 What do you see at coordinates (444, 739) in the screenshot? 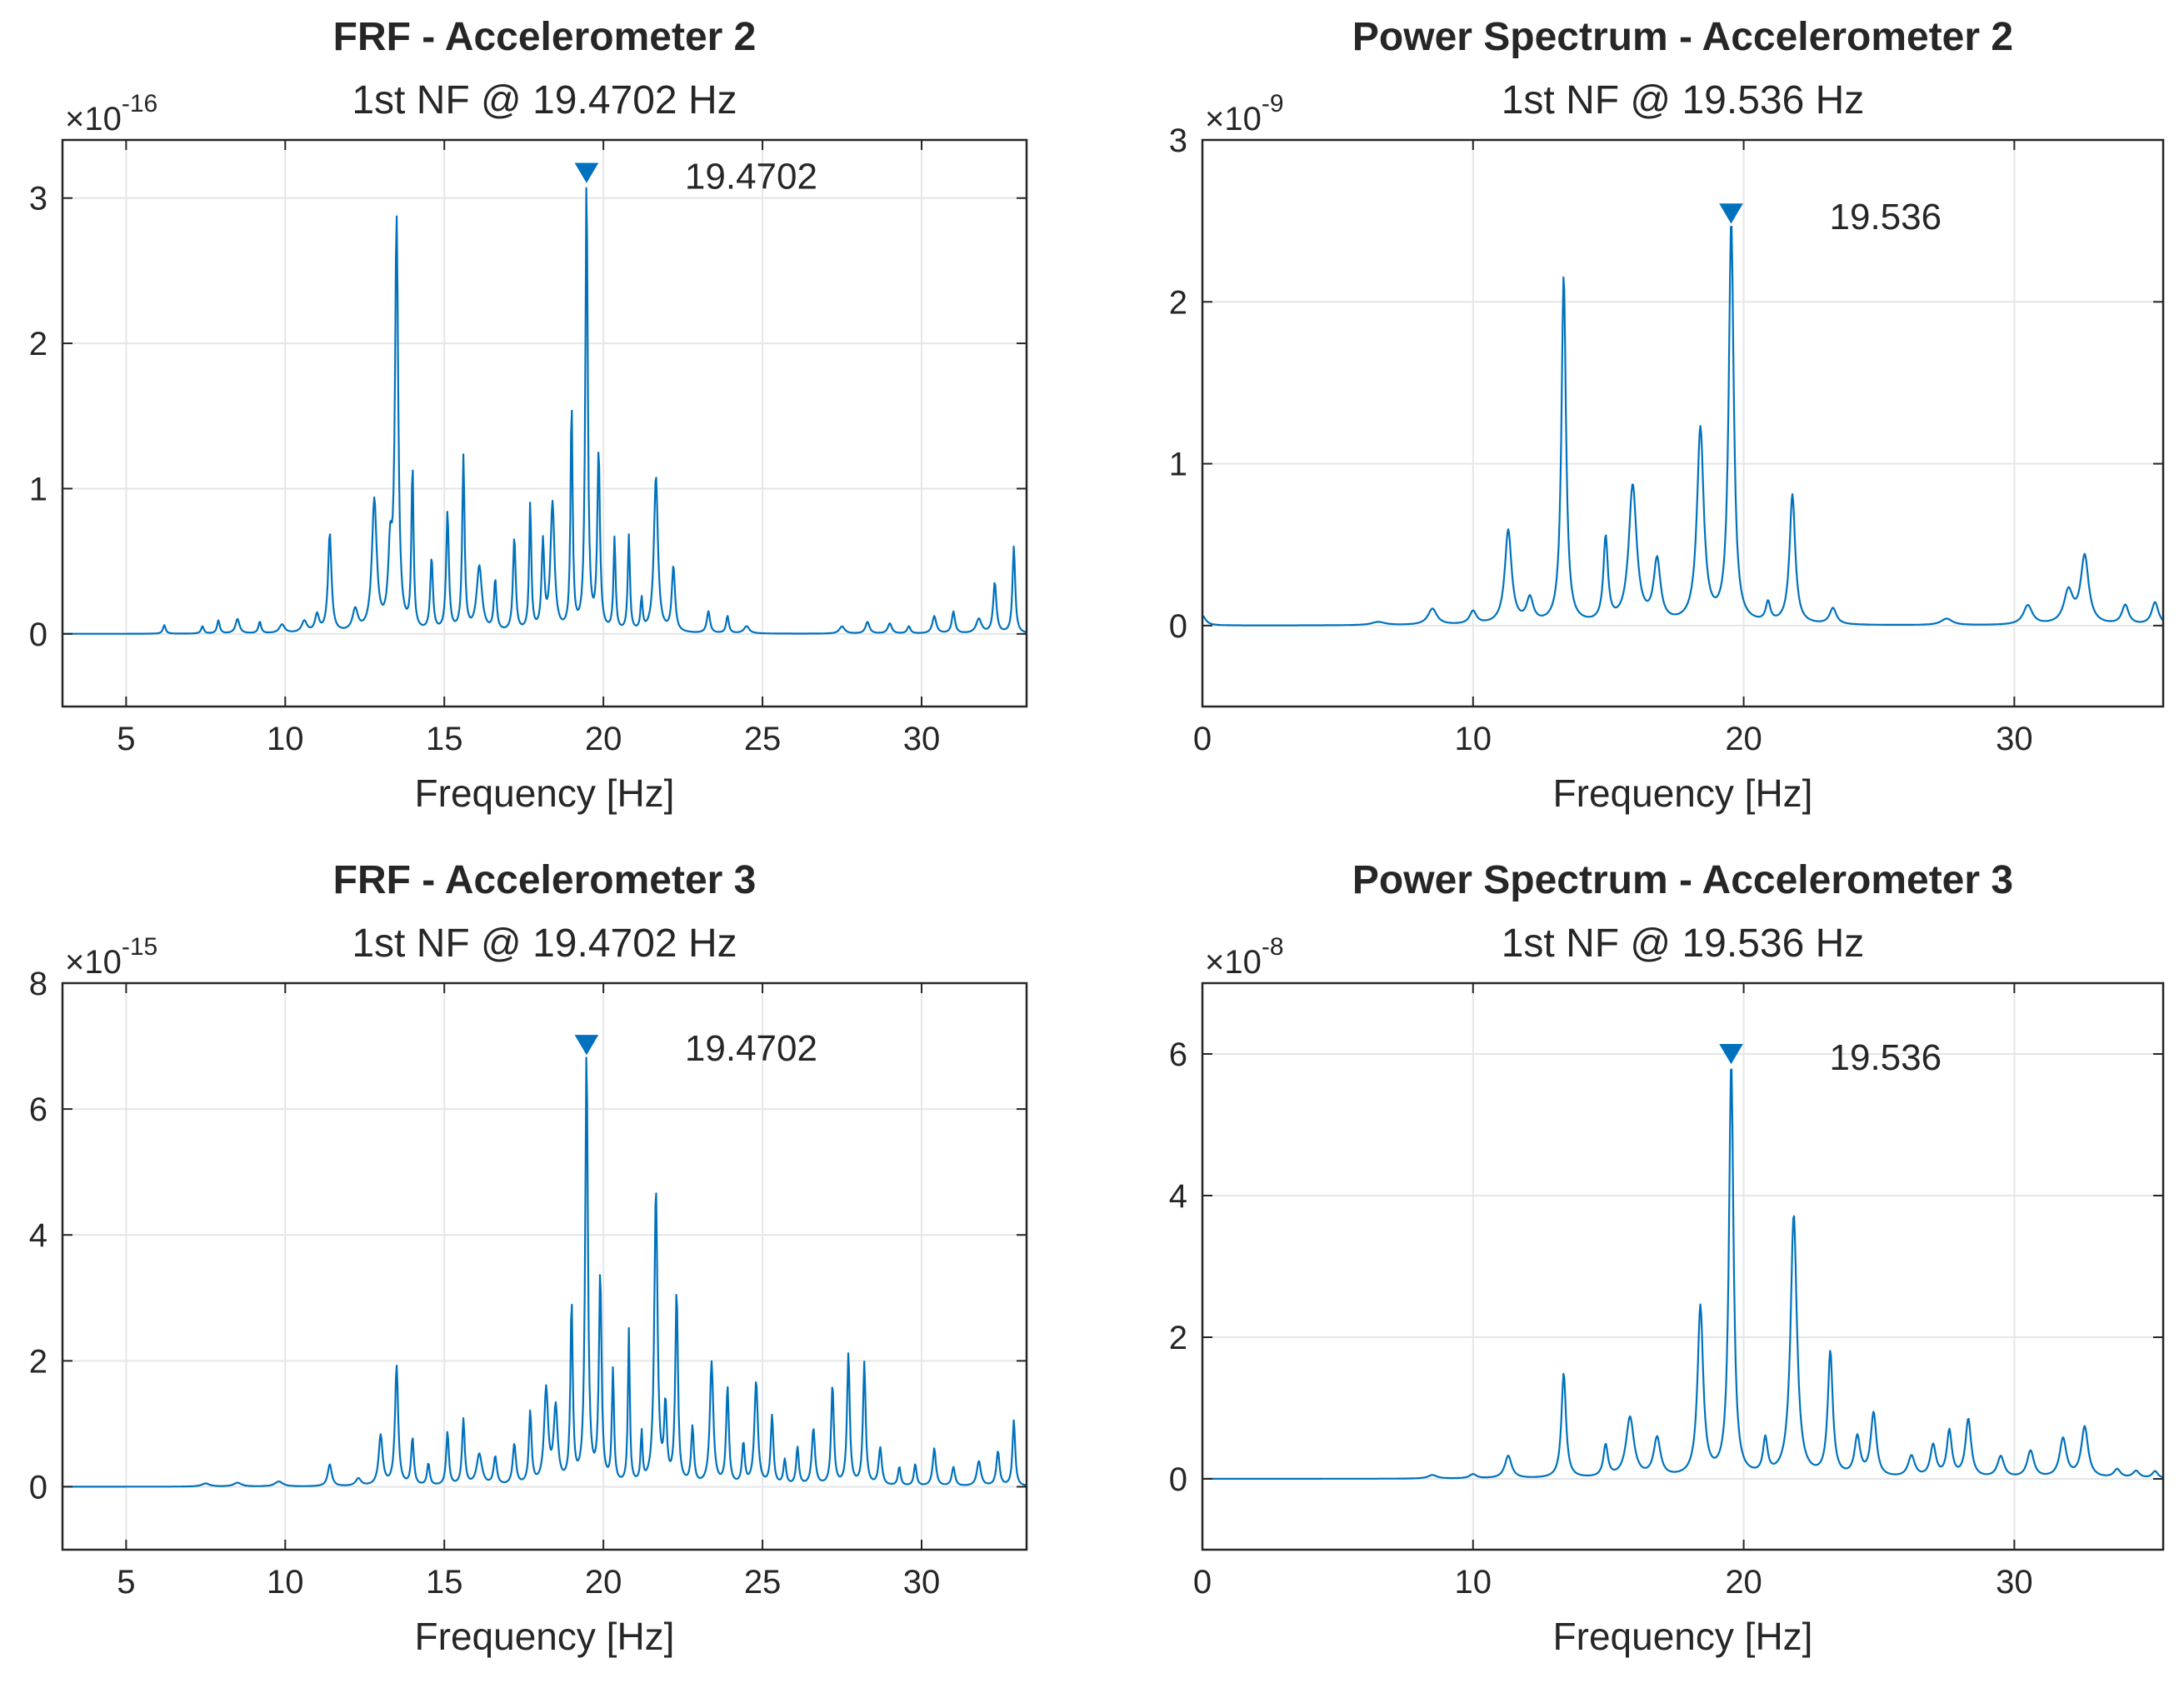
I see `frf-acc2-x-tick-label: 15` at bounding box center [444, 739].